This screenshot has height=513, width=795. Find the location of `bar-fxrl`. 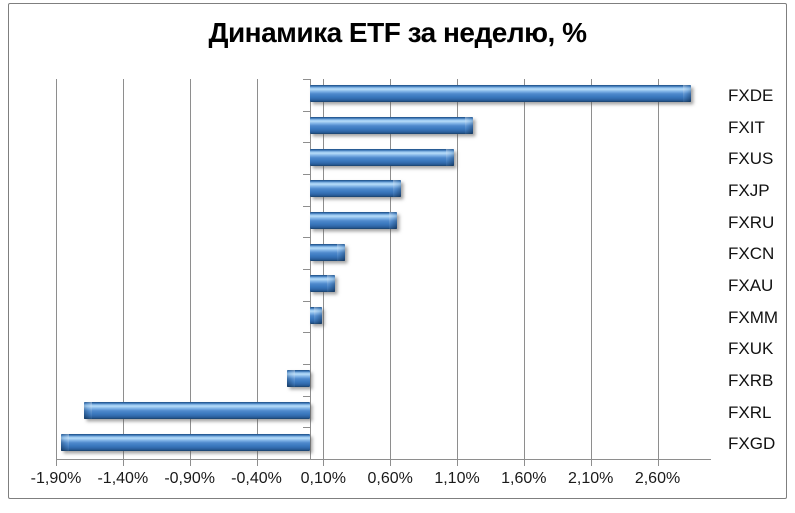

bar-fxrl is located at coordinates (197, 410).